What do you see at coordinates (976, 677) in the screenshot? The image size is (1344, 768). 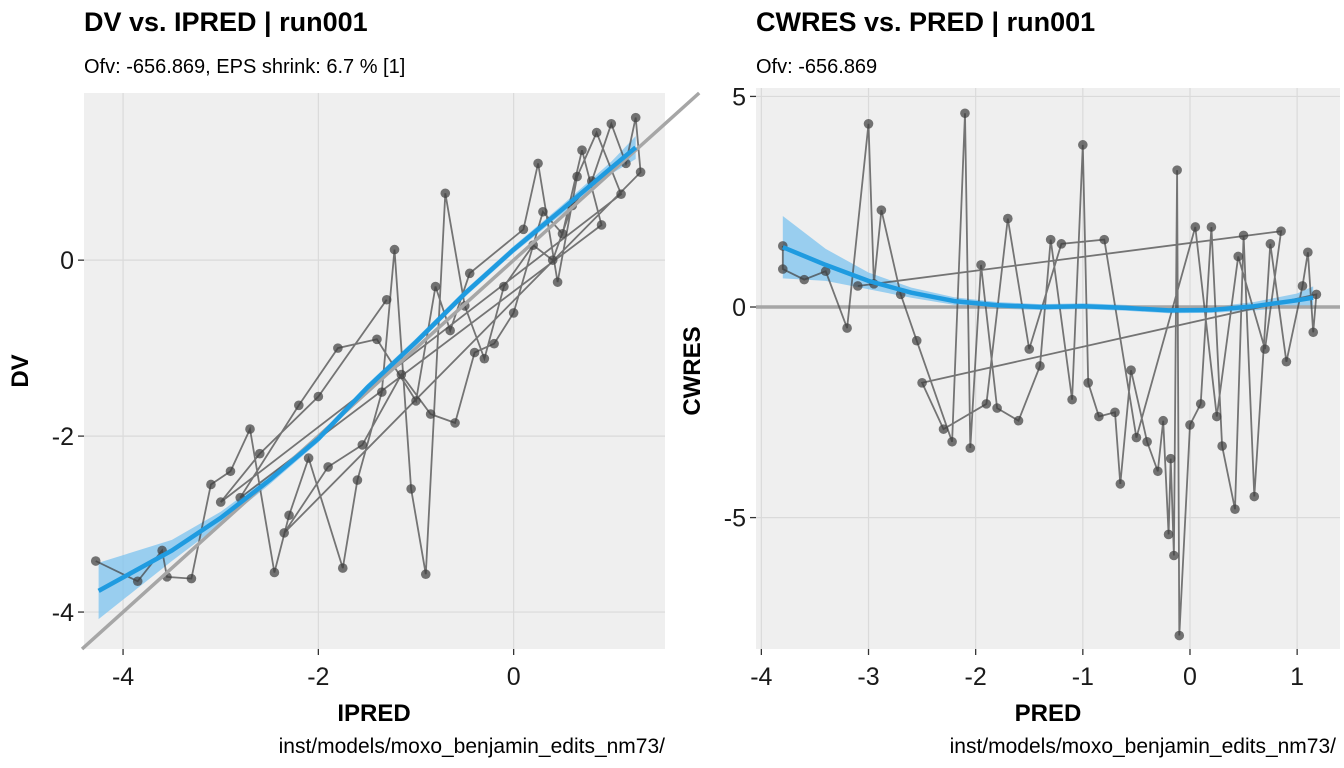 I see `cwres-pred-x-tick-label: -2` at bounding box center [976, 677].